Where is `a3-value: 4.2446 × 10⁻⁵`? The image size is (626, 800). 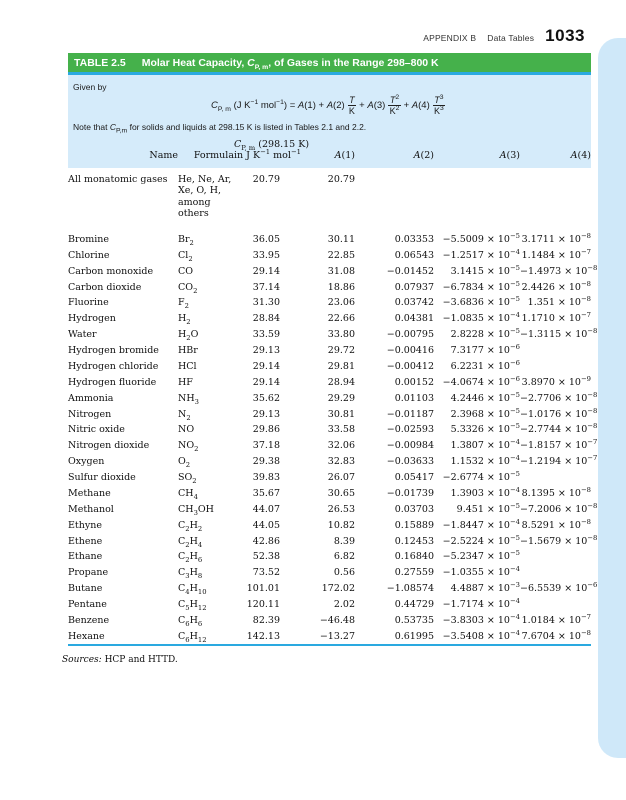 a3-value: 4.2446 × 10⁻⁵ is located at coordinates (485, 397).